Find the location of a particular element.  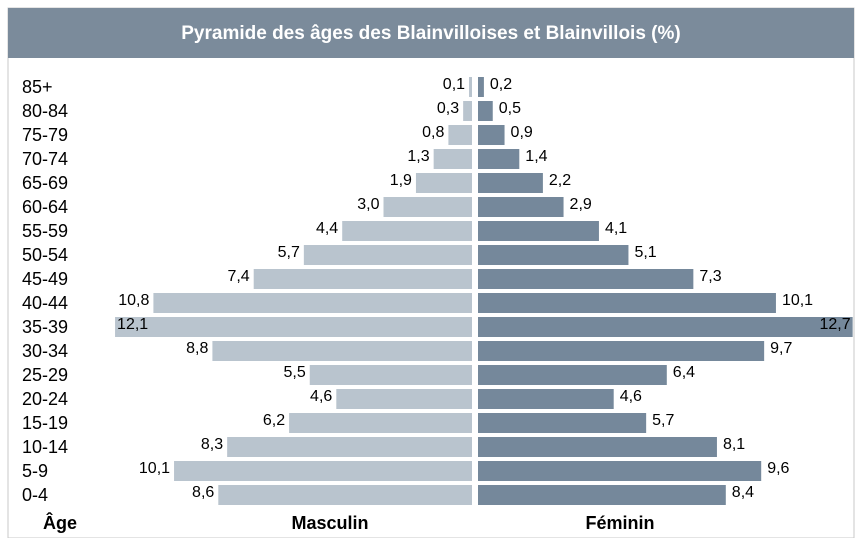

value-label: 5,5 is located at coordinates (295, 372).